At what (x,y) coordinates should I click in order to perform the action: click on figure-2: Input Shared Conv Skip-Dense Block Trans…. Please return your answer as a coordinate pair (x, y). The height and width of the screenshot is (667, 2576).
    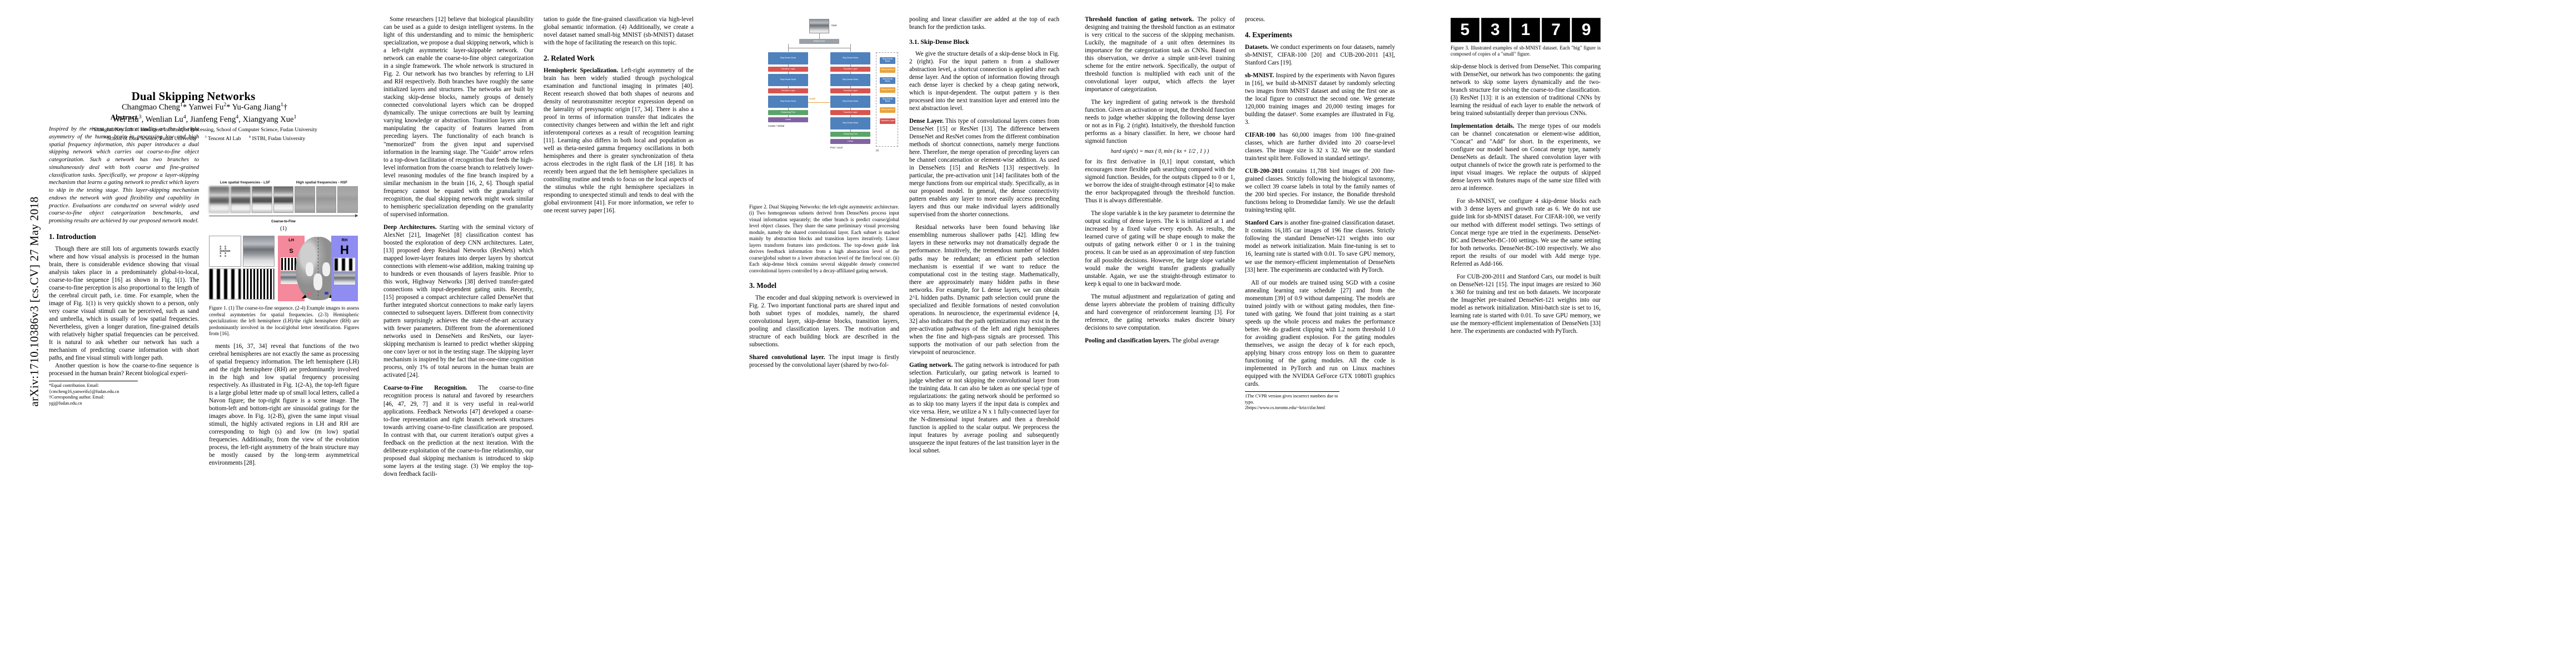
    Looking at the image, I should click on (824, 146).